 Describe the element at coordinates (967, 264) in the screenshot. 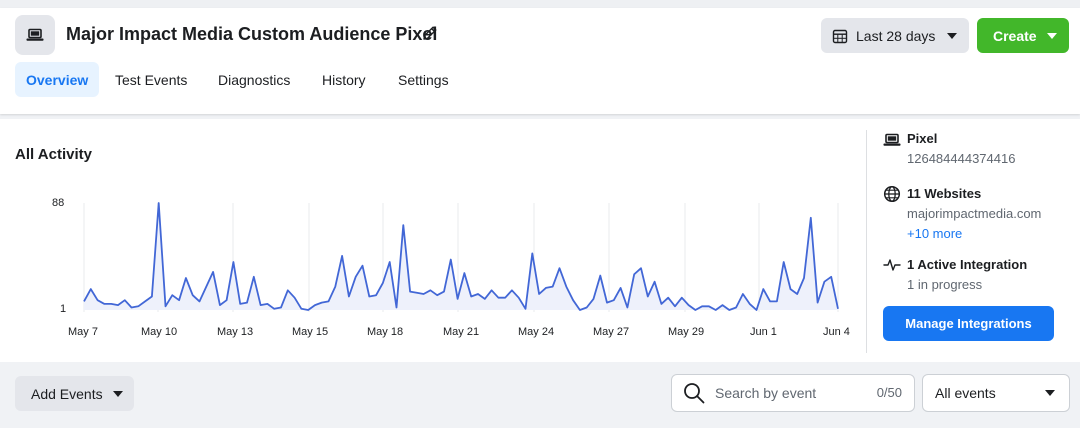

I see `integrations-title: 1 Active Integration` at that location.